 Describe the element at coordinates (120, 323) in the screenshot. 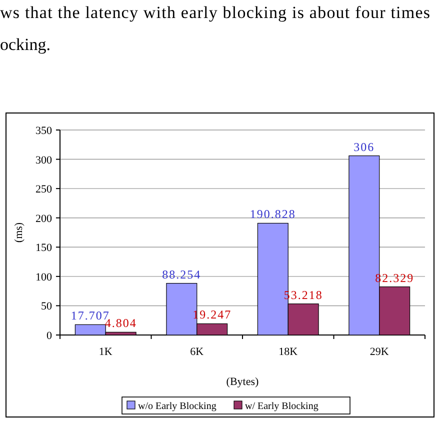

I see `data-label: 4.804` at that location.